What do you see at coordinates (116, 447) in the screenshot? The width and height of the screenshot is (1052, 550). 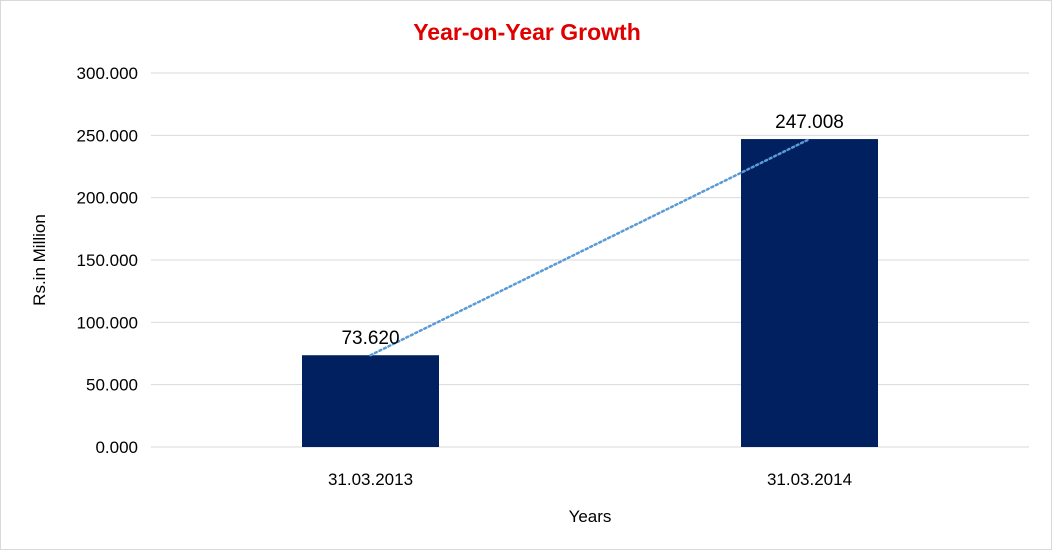 I see `y-tick-label: 0.000` at bounding box center [116, 447].